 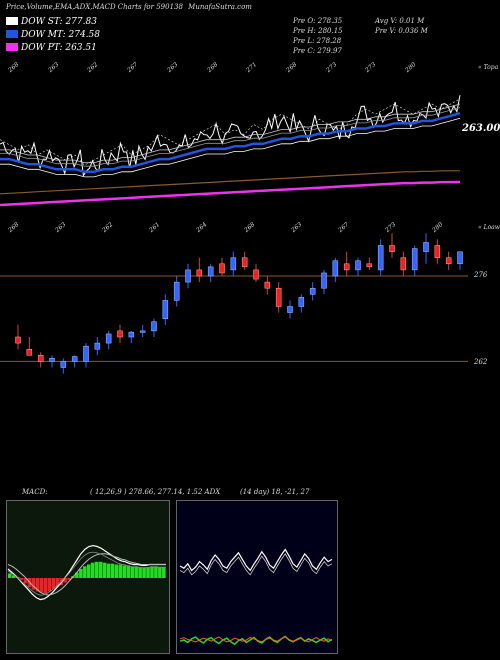 I want to click on ema-line-dashed, so click(x=230, y=132).